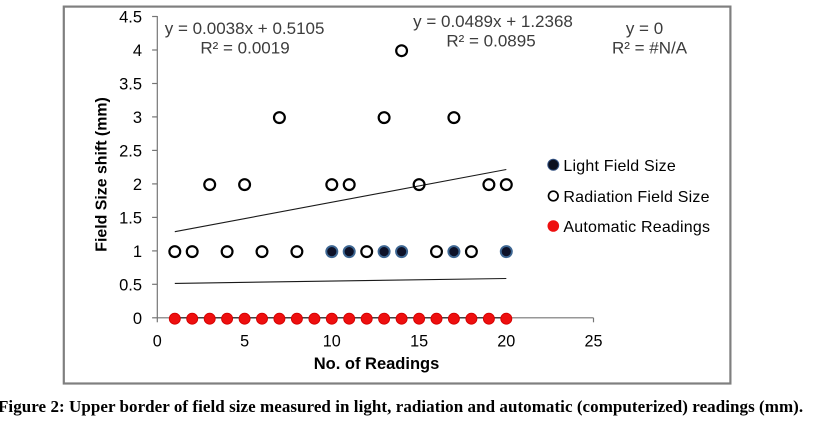 This screenshot has height=427, width=813. What do you see at coordinates (636, 197) in the screenshot?
I see `svg-text: Radiation Field Size` at bounding box center [636, 197].